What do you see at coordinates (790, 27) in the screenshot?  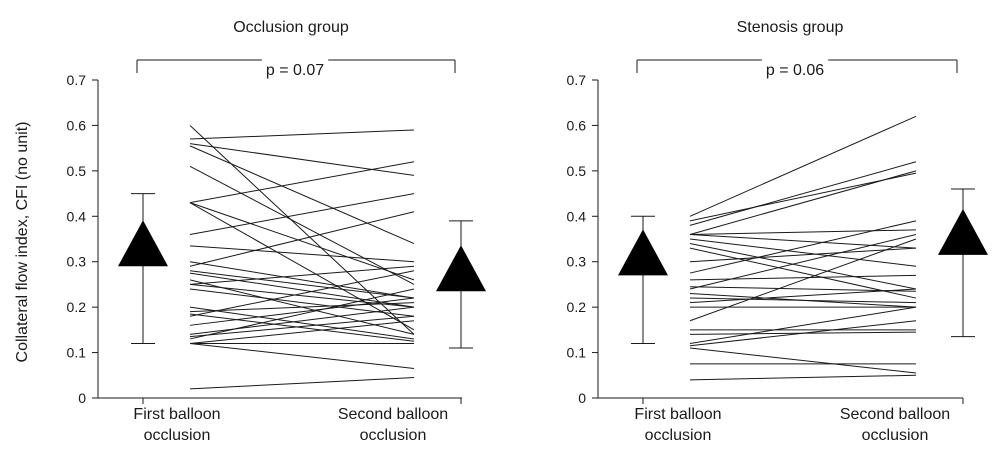 I see `chart-title: Stenosis group` at bounding box center [790, 27].